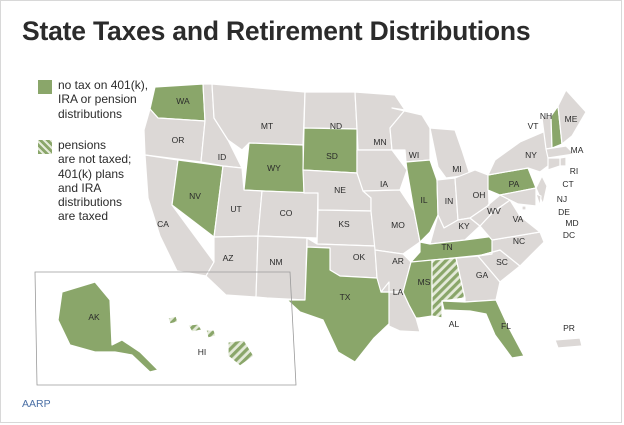 The height and width of the screenshot is (425, 624). I want to click on state-label-md: MD, so click(571, 223).